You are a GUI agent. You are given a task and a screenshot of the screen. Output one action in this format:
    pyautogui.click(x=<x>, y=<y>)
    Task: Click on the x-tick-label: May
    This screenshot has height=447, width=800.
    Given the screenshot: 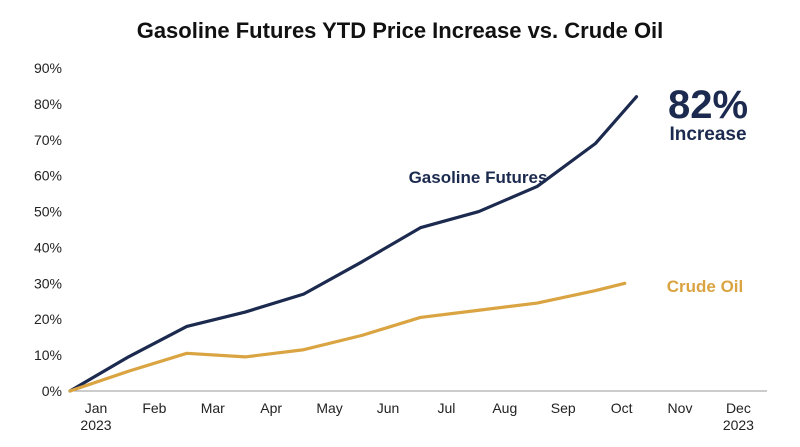 What is the action you would take?
    pyautogui.click(x=329, y=408)
    